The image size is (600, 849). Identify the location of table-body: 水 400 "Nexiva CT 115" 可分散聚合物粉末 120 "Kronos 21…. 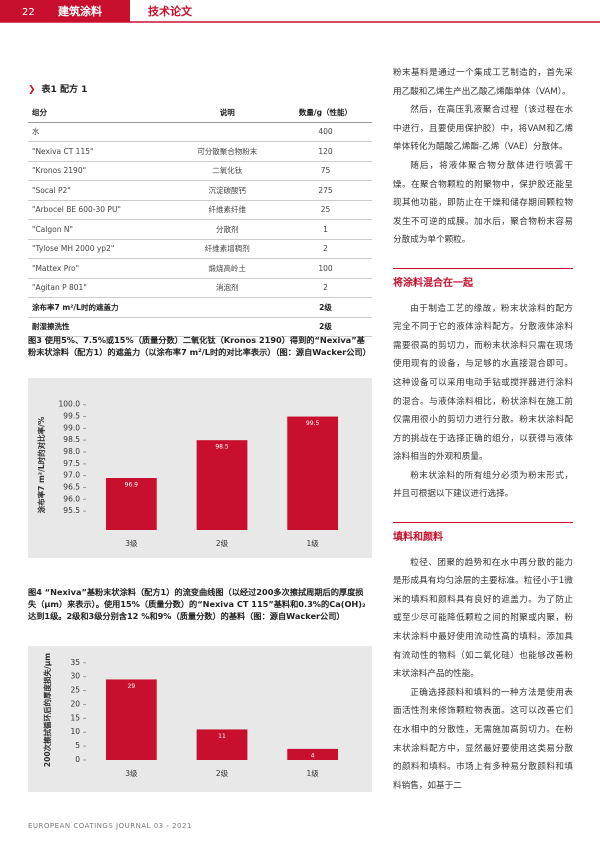
(200, 229).